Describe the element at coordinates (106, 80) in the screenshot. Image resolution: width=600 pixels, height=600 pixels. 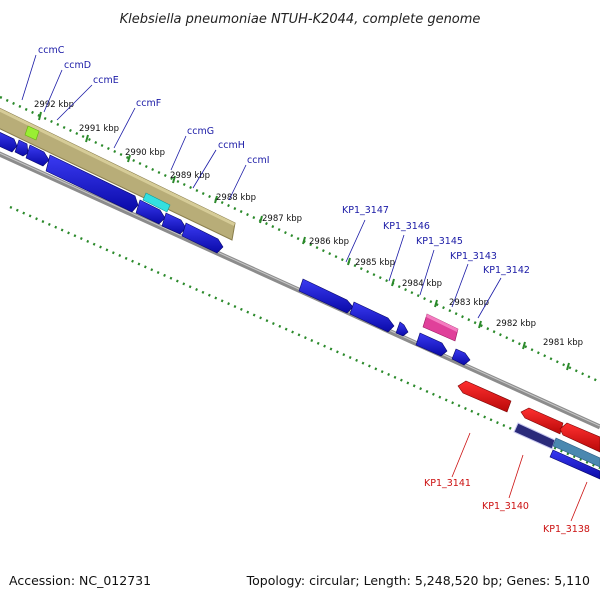
I see `gene-label: ccmE` at that location.